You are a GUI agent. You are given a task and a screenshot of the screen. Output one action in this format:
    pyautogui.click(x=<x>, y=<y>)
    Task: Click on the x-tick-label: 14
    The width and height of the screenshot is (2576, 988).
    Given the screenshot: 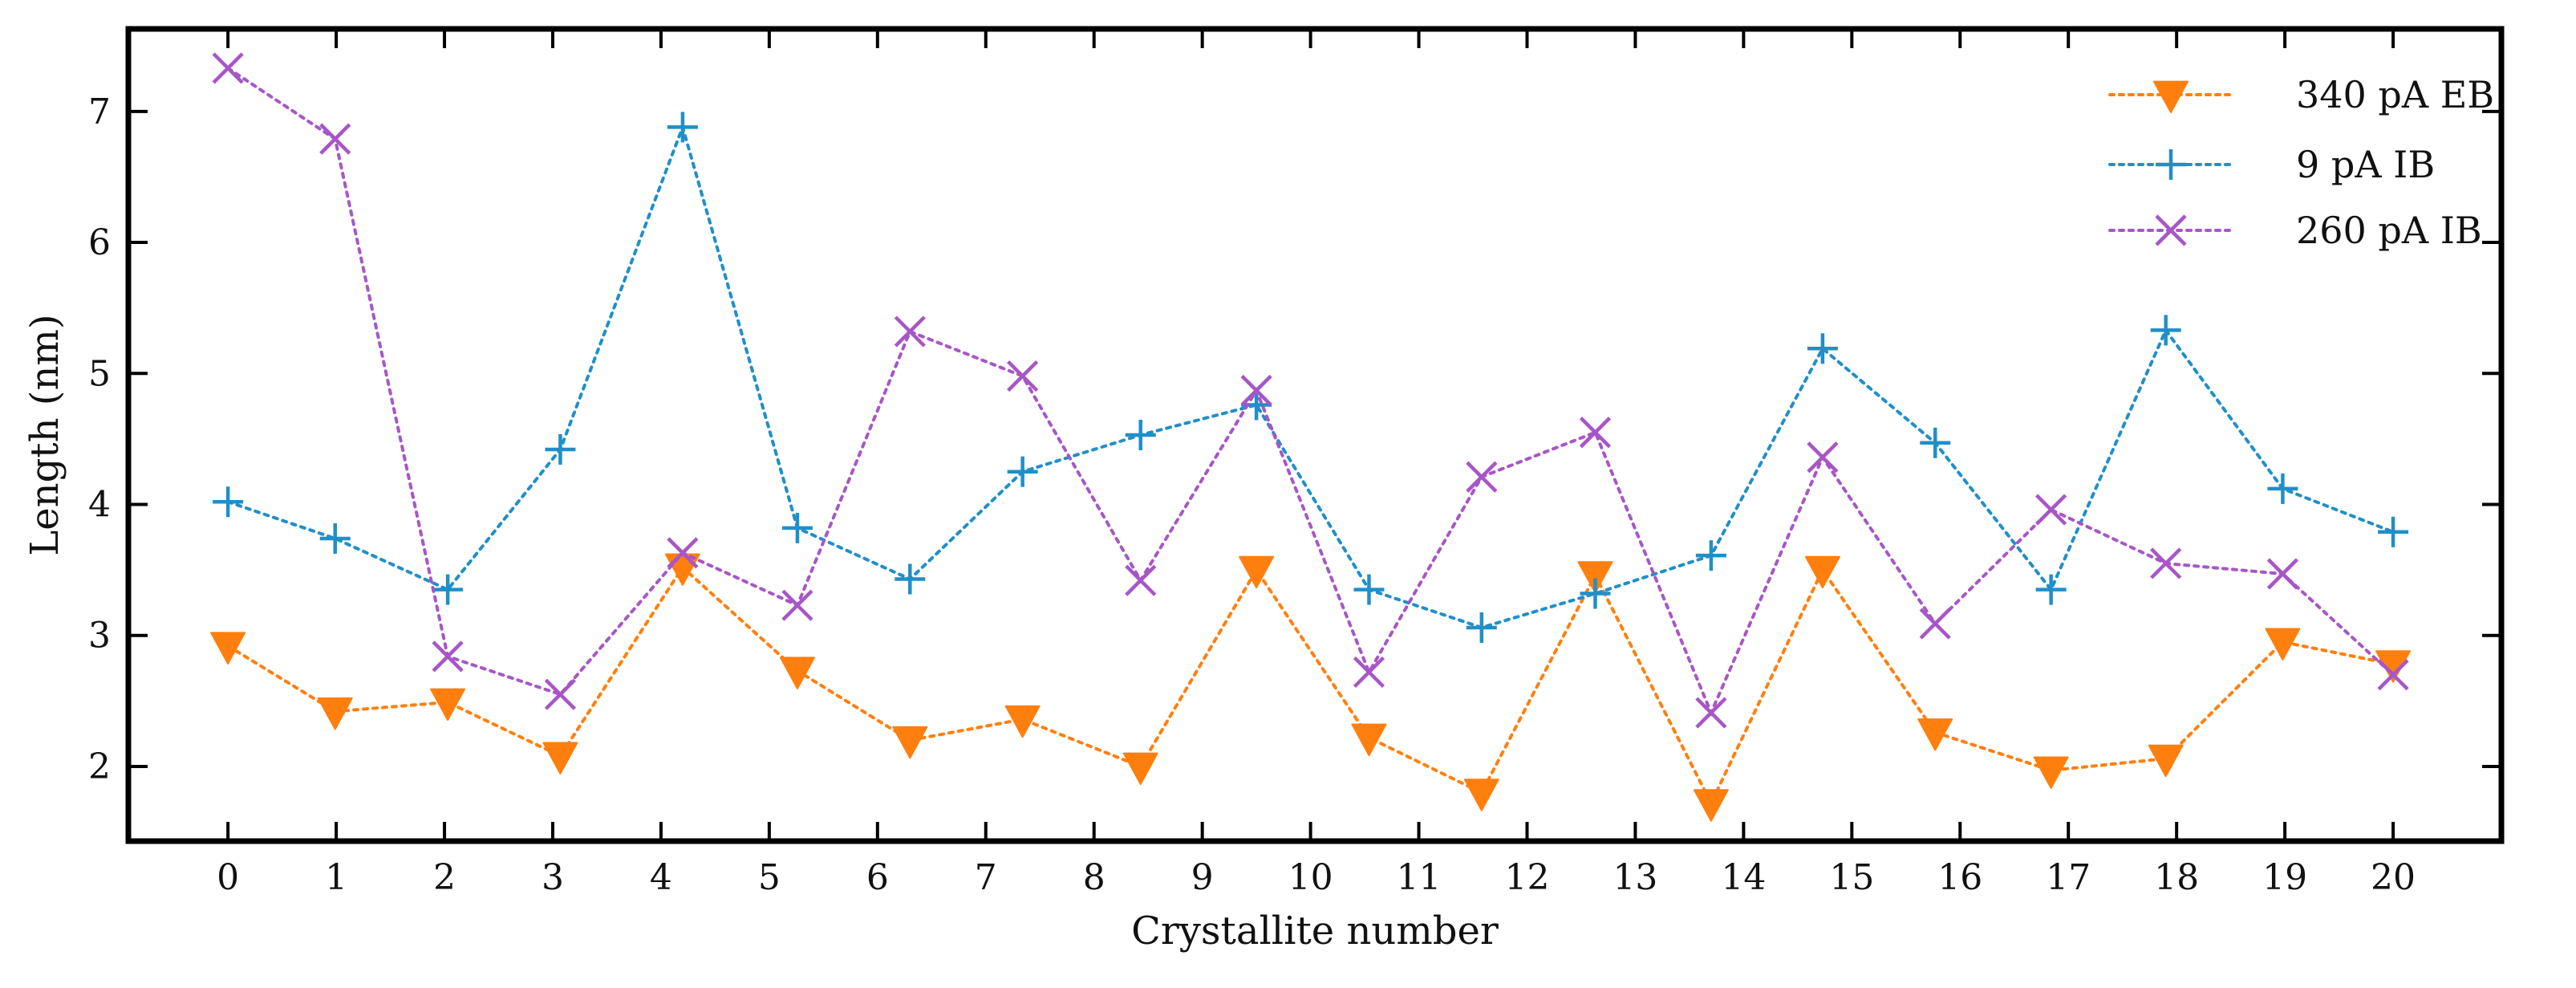 What is the action you would take?
    pyautogui.click(x=1743, y=877)
    